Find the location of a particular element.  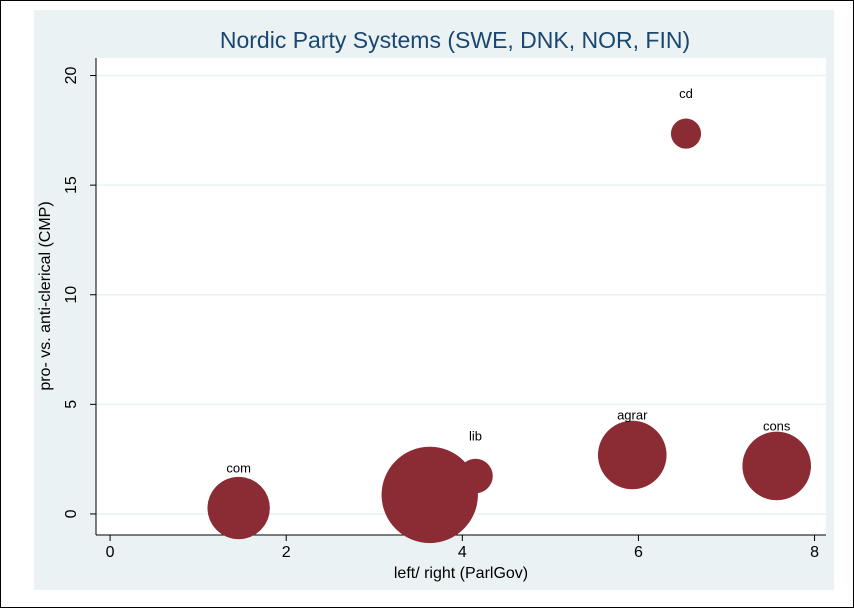

y-tick-label: 10 is located at coordinates (71, 295).